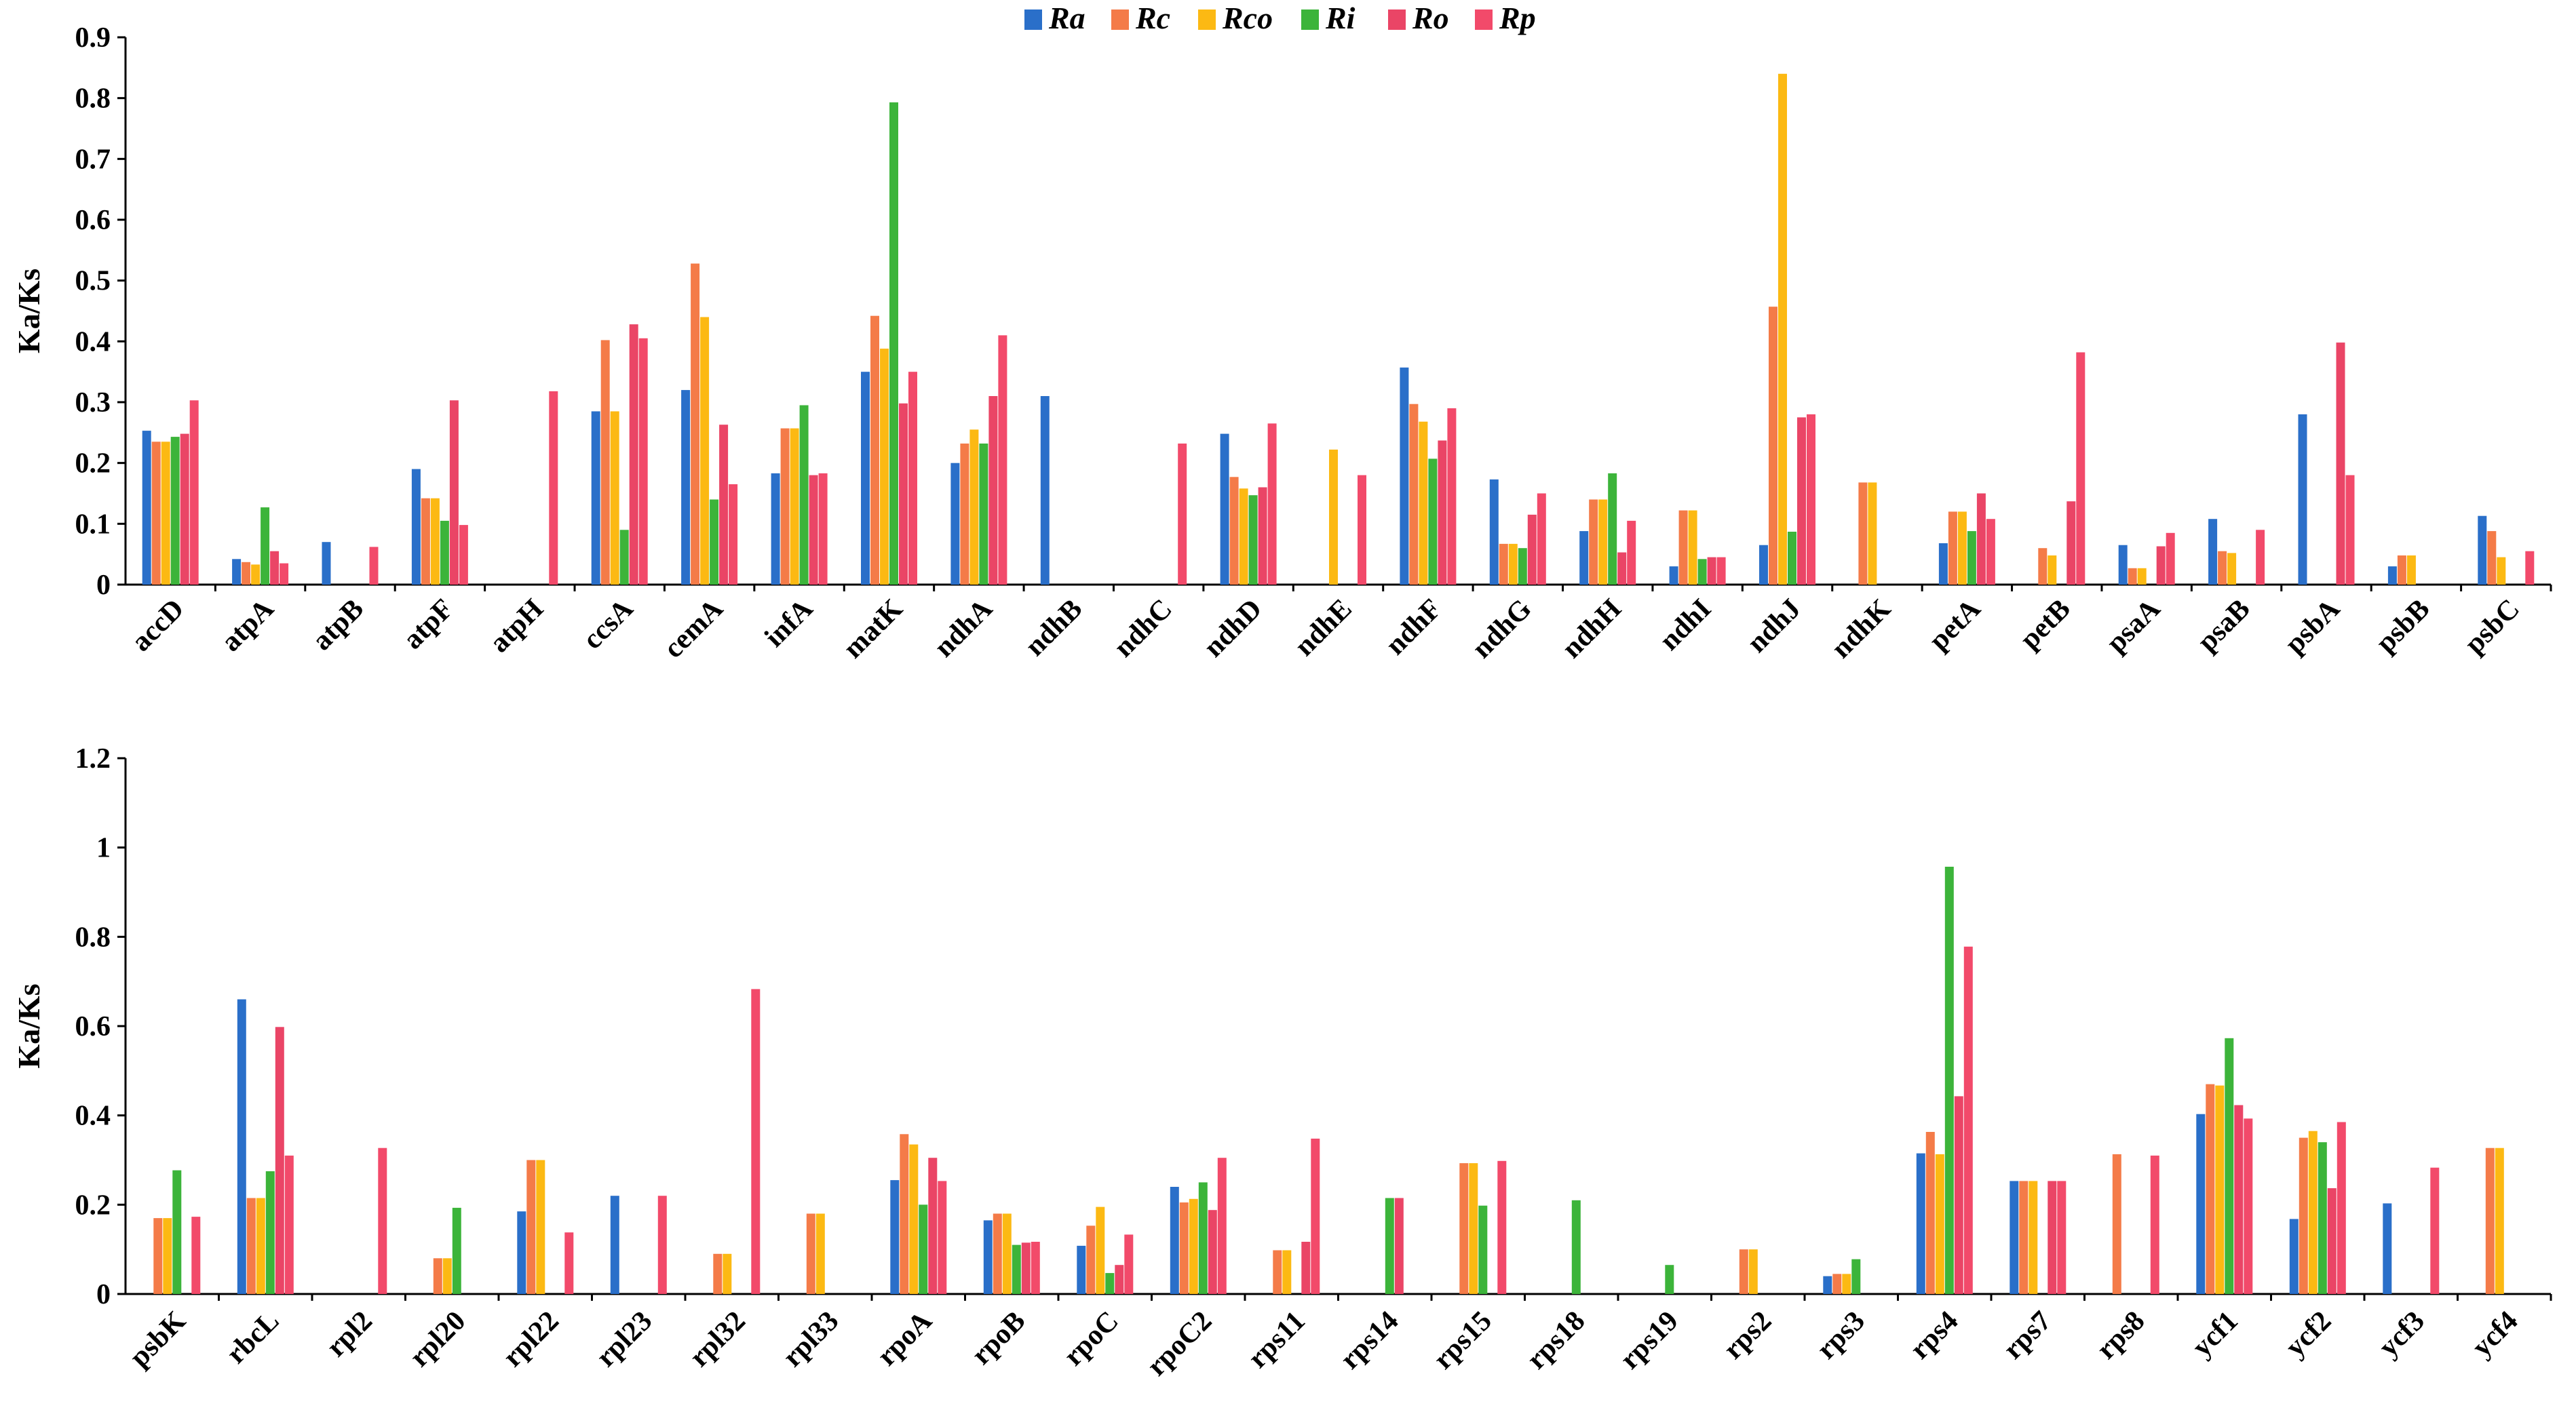 The height and width of the screenshot is (1412, 2576). What do you see at coordinates (103, 849) in the screenshot?
I see `y-tick-label: 1` at bounding box center [103, 849].